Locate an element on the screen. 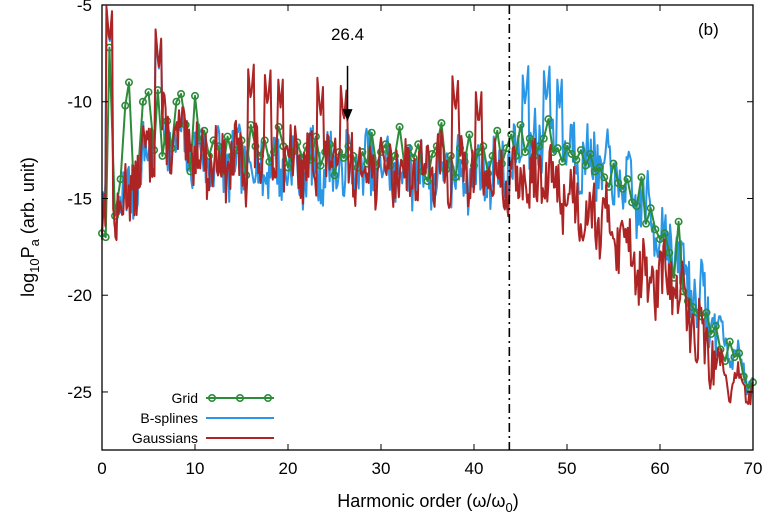  x-axis-label-main: Harmonic order (ω/ω is located at coordinates (421, 501).